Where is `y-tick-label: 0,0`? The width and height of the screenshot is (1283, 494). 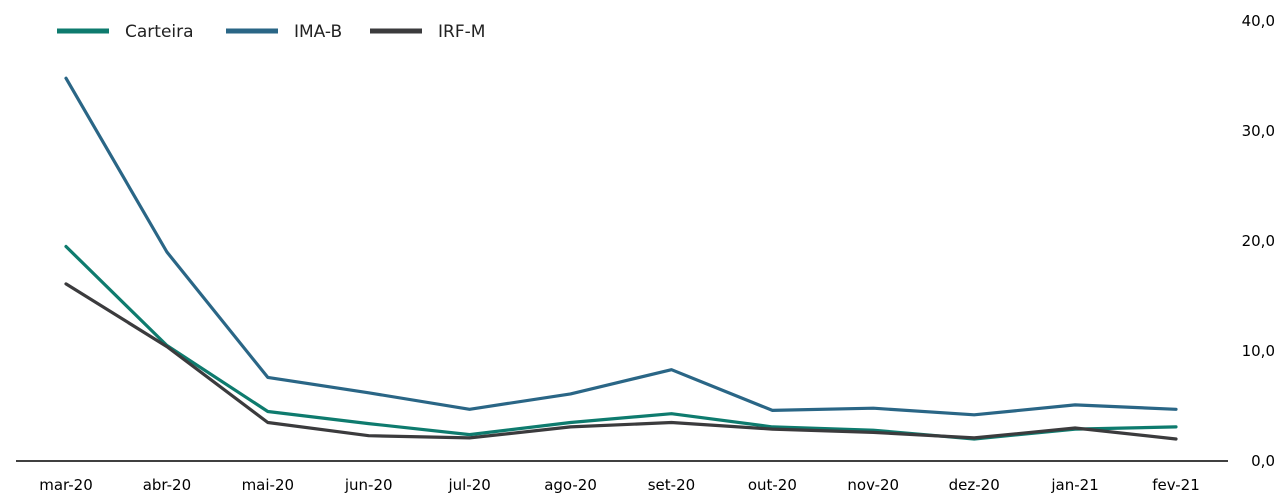 y-tick-label: 0,0 is located at coordinates (1263, 461).